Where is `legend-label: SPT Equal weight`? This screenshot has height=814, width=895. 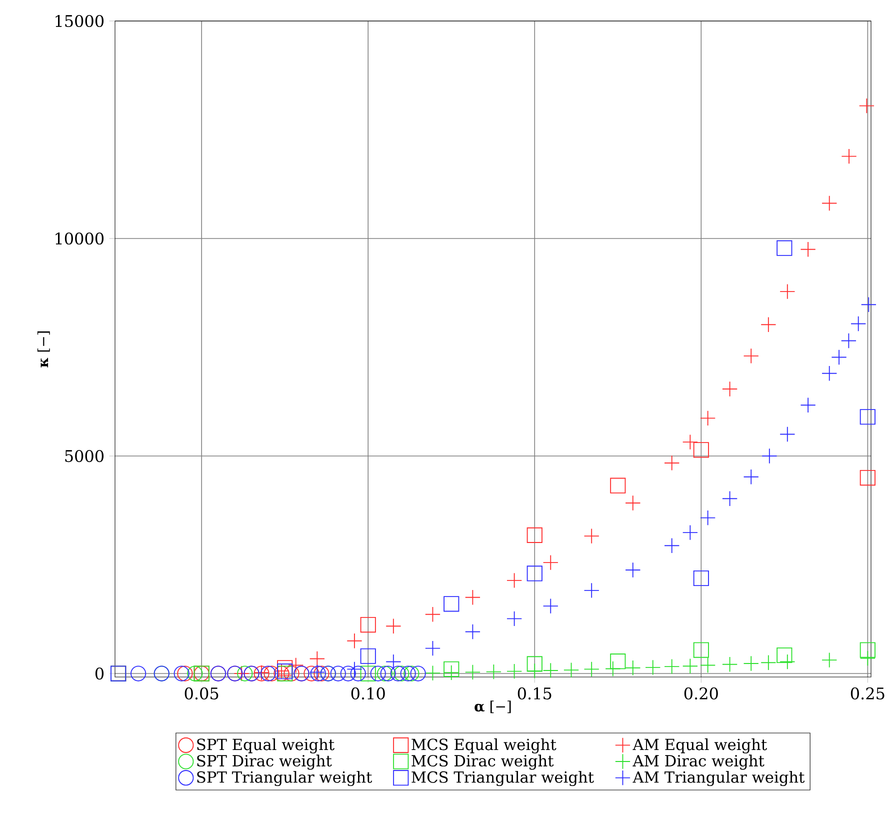 legend-label: SPT Equal weight is located at coordinates (265, 746).